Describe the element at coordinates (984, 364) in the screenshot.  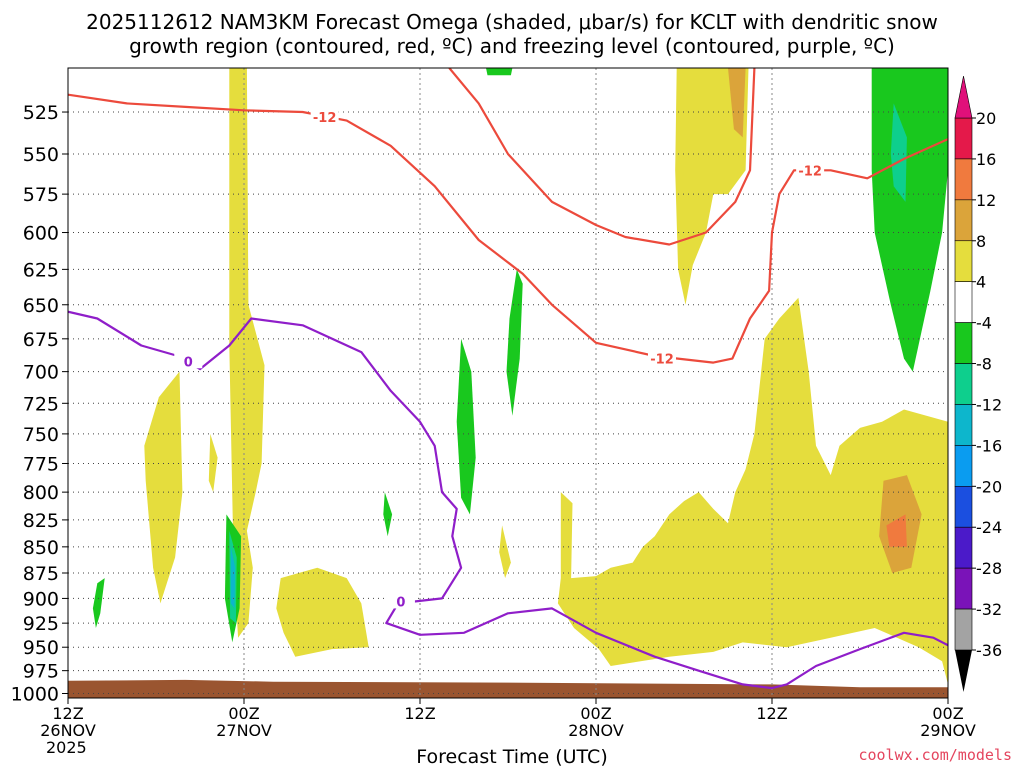
I see `colorbar-tick-label: -8` at that location.